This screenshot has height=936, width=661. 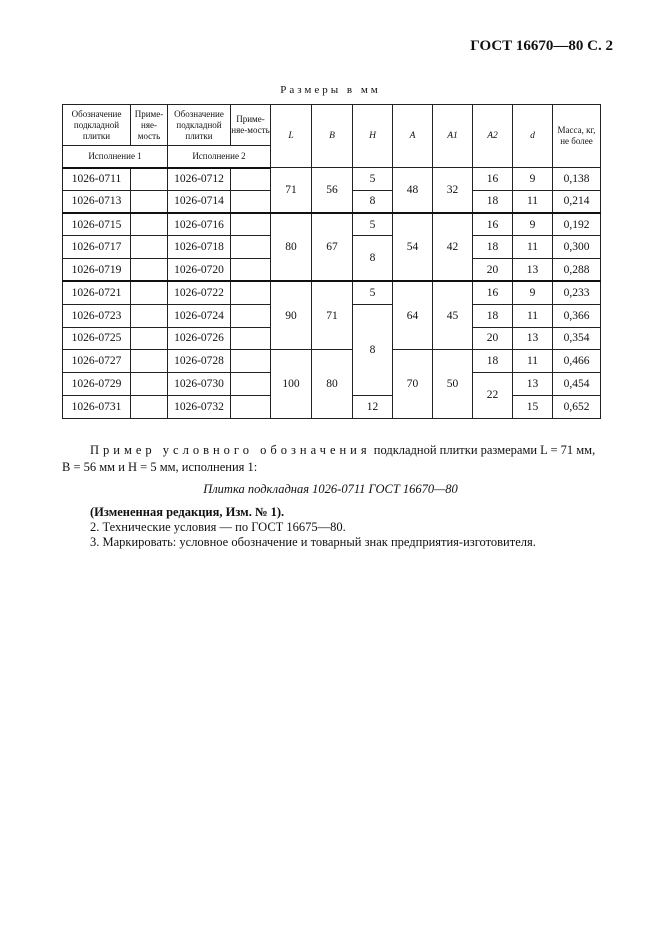 I want to click on cell-mass: 0,214, so click(x=576, y=201).